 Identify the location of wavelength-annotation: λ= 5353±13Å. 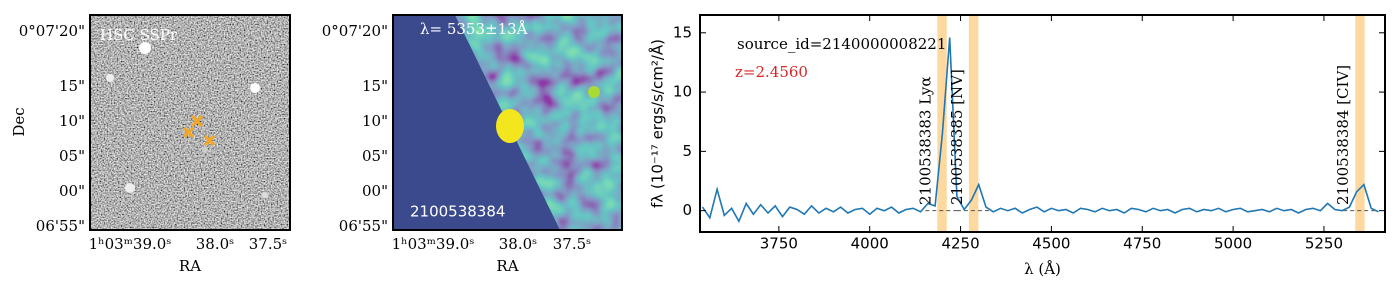
(474, 29).